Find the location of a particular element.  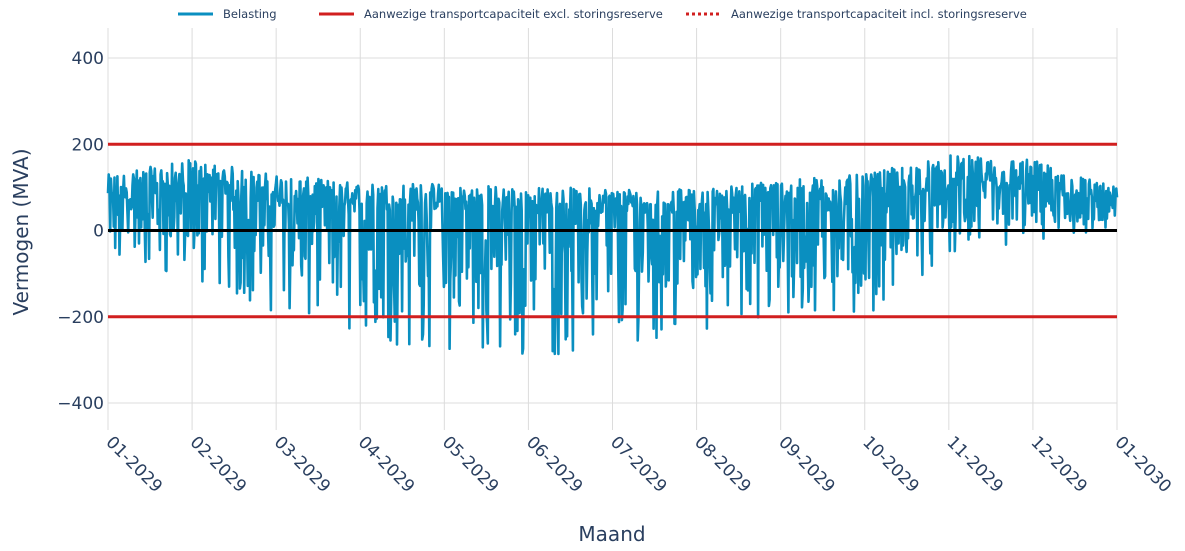

x-tick-label: 09-2029 is located at coordinates (806, 465).